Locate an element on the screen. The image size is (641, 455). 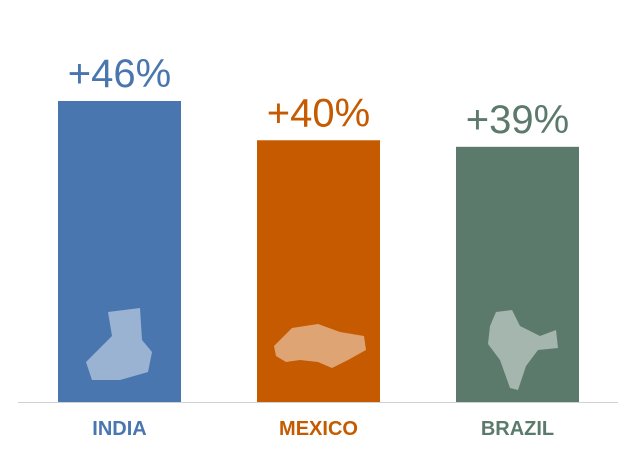
category-label: BRAZIL is located at coordinates (517, 429).